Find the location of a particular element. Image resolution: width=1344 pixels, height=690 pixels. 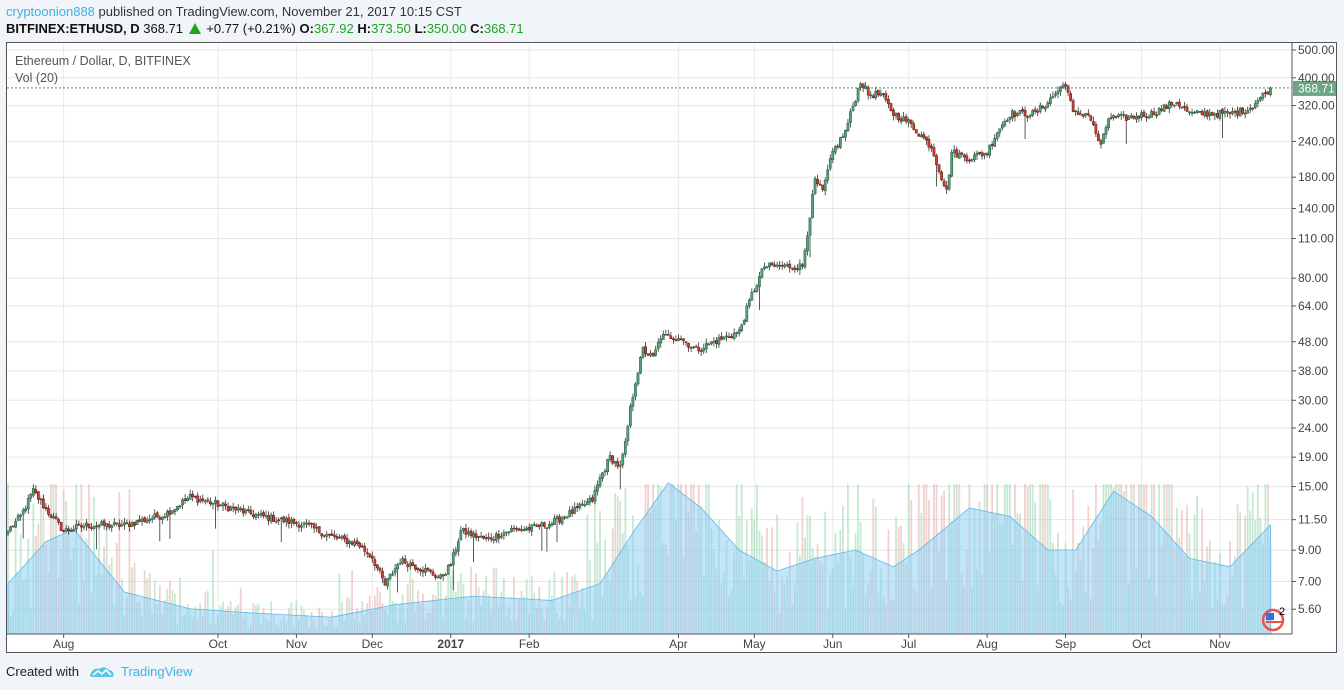

y-tick-label: 80.00 is located at coordinates (1313, 278).